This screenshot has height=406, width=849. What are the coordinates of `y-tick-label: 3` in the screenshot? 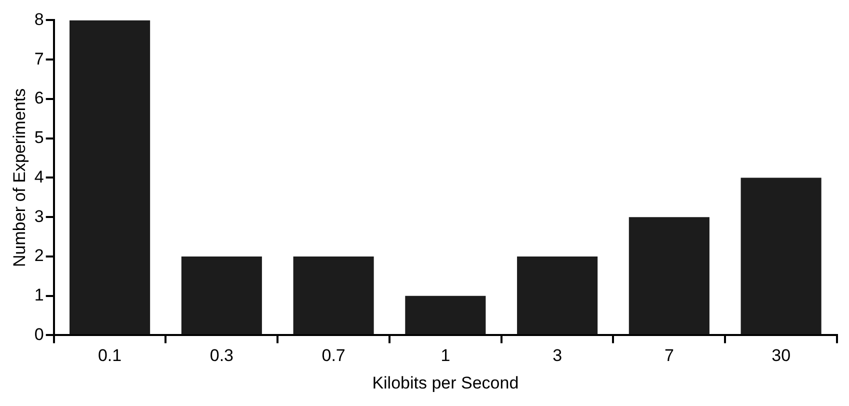 It's located at (39, 216).